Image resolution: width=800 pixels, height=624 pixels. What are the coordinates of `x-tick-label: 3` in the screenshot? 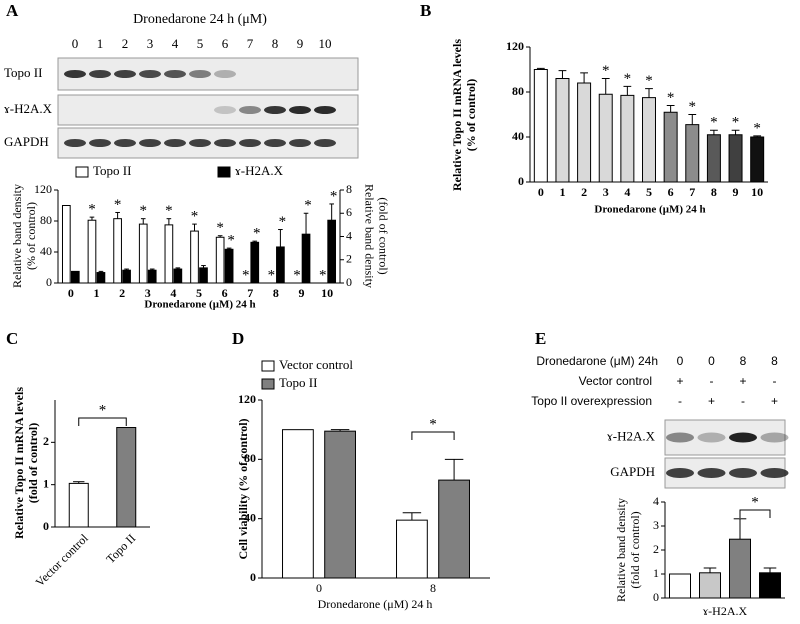 It's located at (148, 293).